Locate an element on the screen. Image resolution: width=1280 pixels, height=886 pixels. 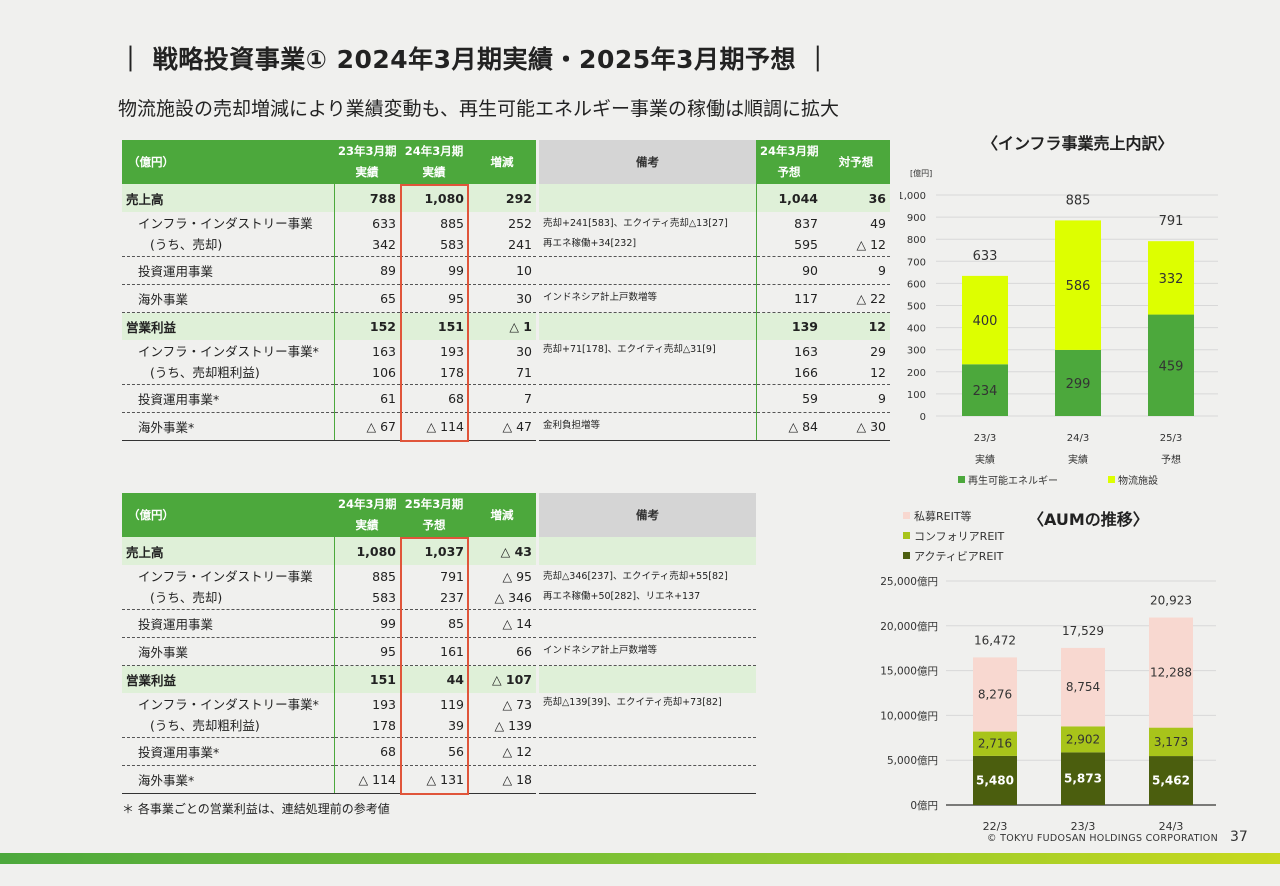
legend-label: 物流施設 is located at coordinates (1138, 480).